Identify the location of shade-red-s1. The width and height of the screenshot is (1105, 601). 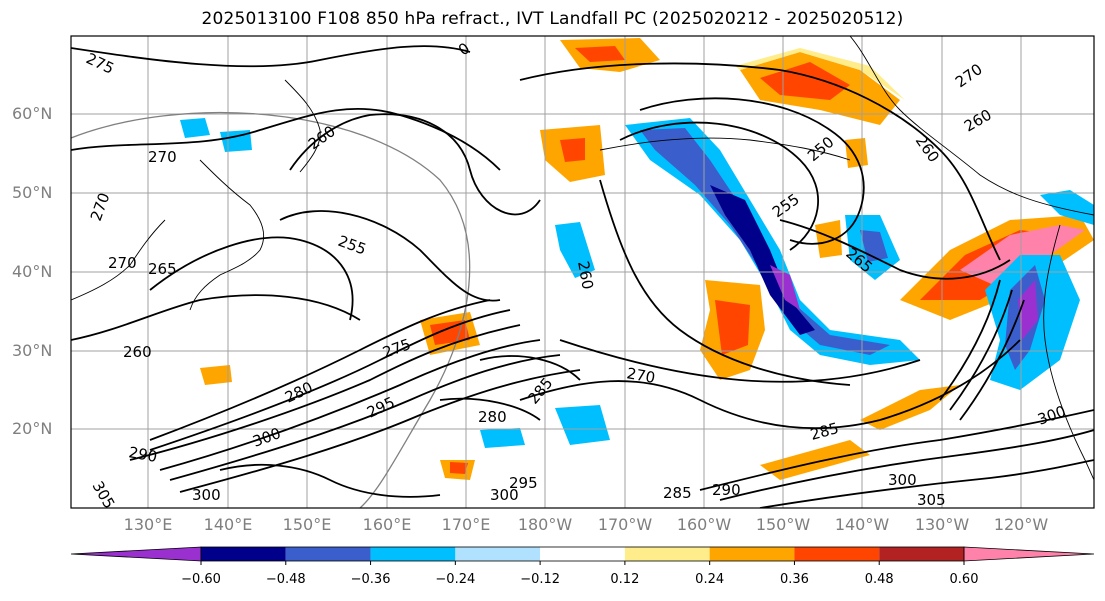
(459, 468).